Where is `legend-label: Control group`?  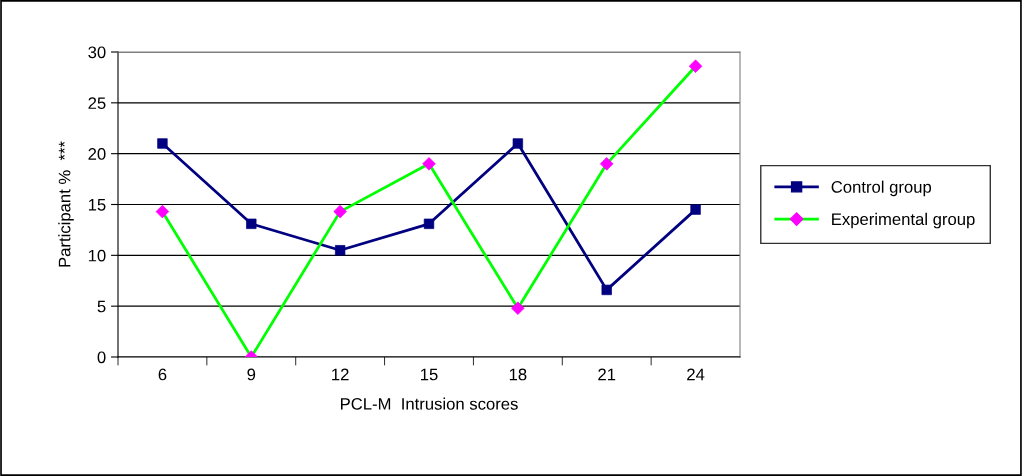
legend-label: Control group is located at coordinates (881, 188).